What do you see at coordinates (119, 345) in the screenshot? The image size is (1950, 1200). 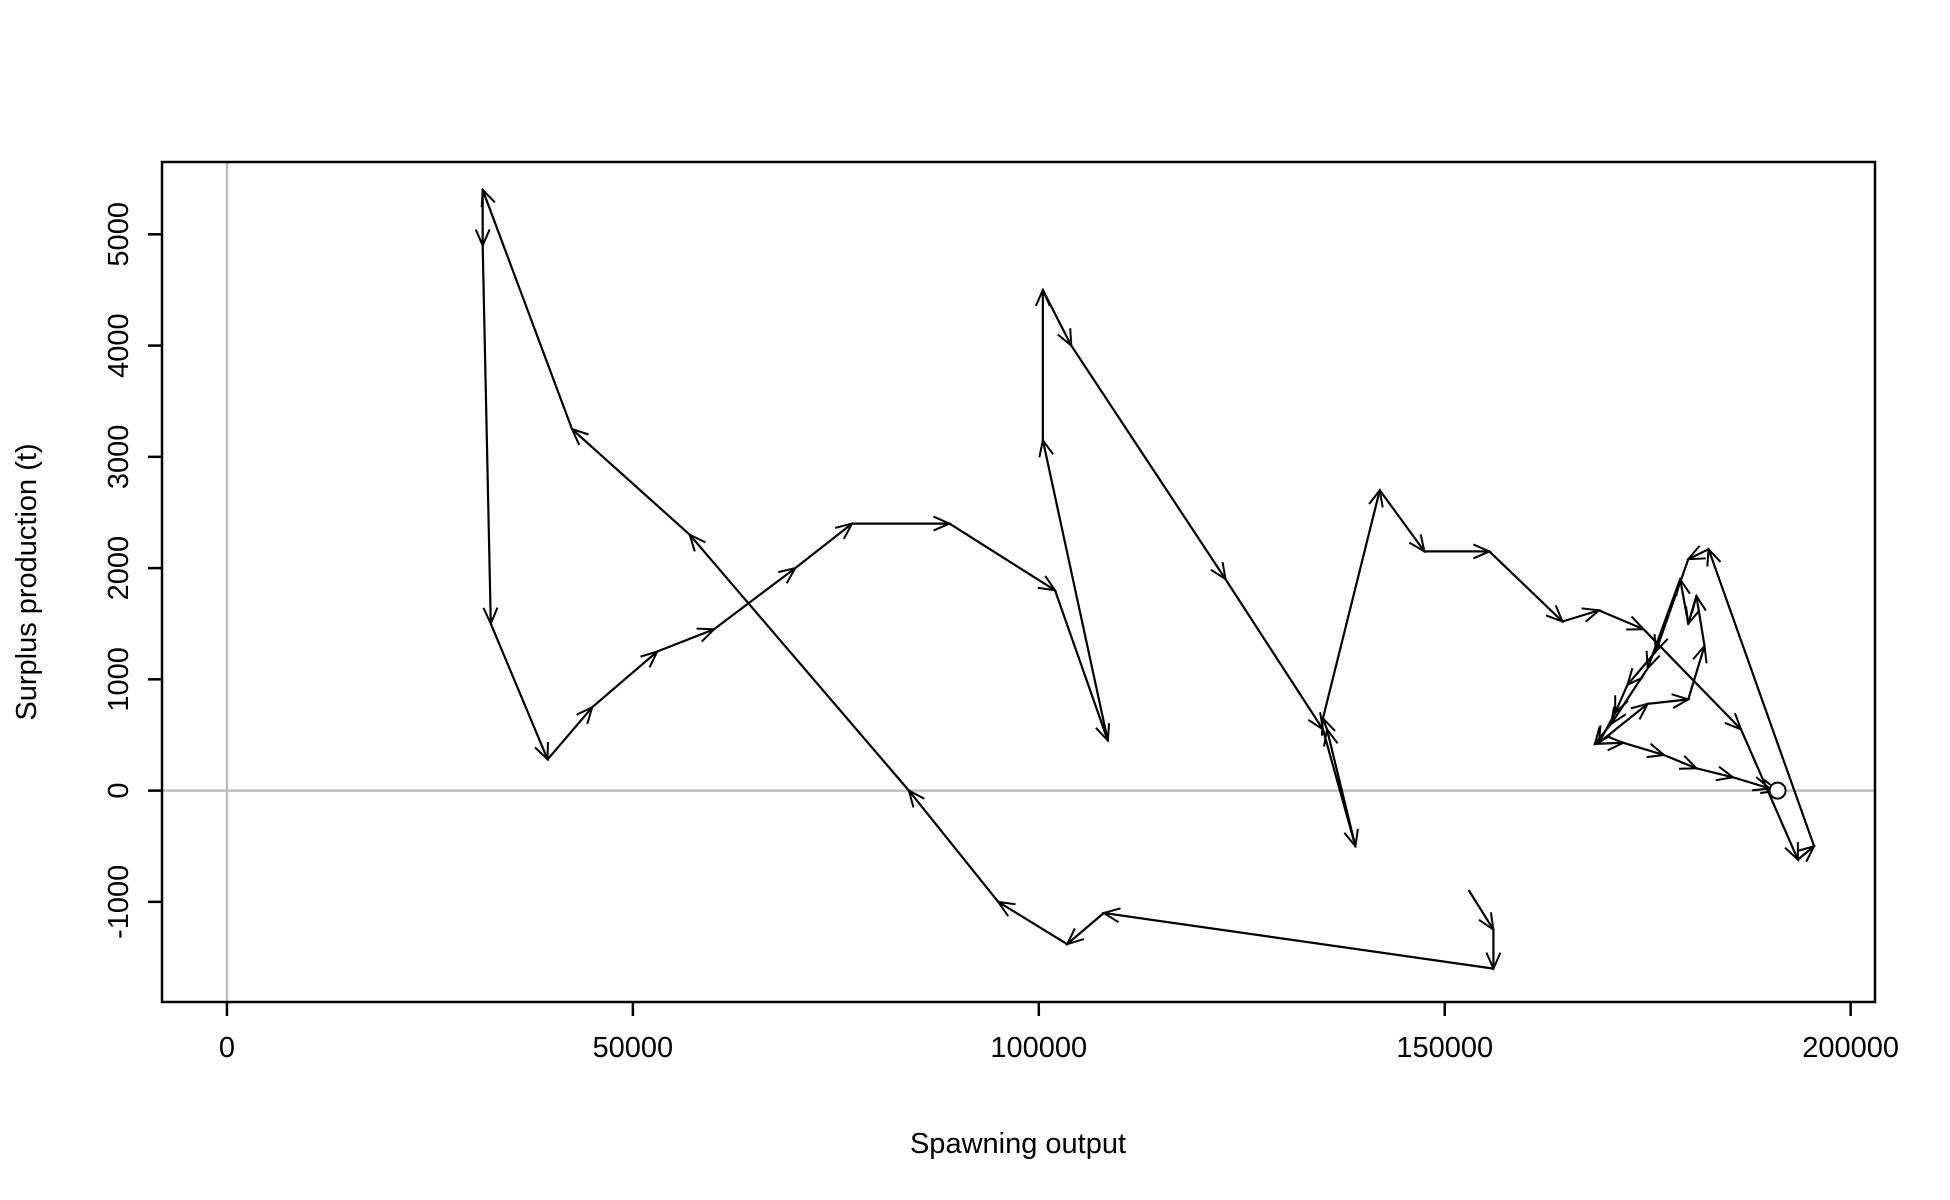 I see `y-tick-label: 4000` at bounding box center [119, 345].